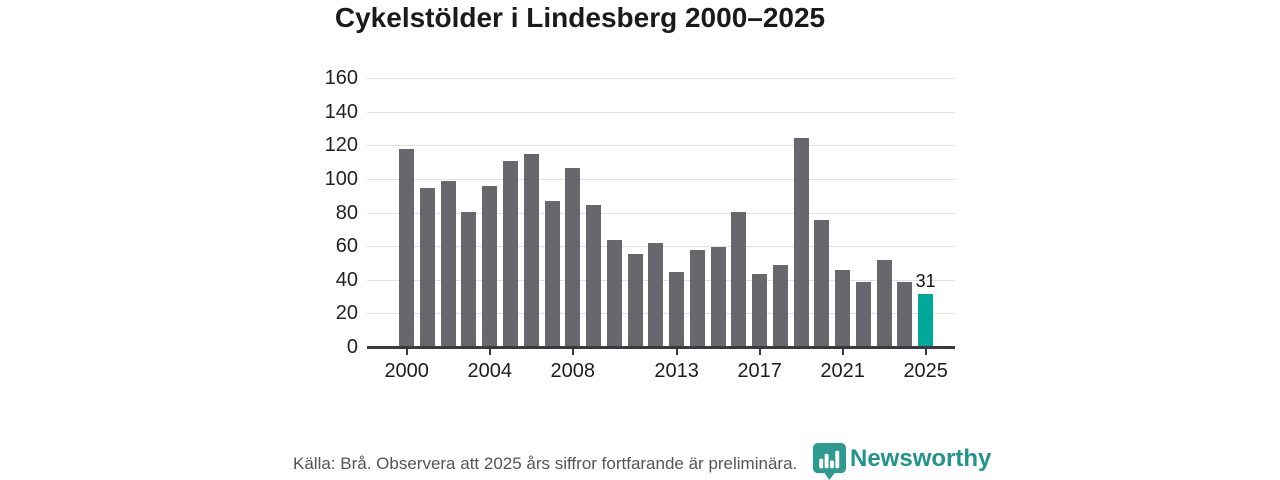  Describe the element at coordinates (759, 371) in the screenshot. I see `x-axis-label-2017: 2017` at that location.